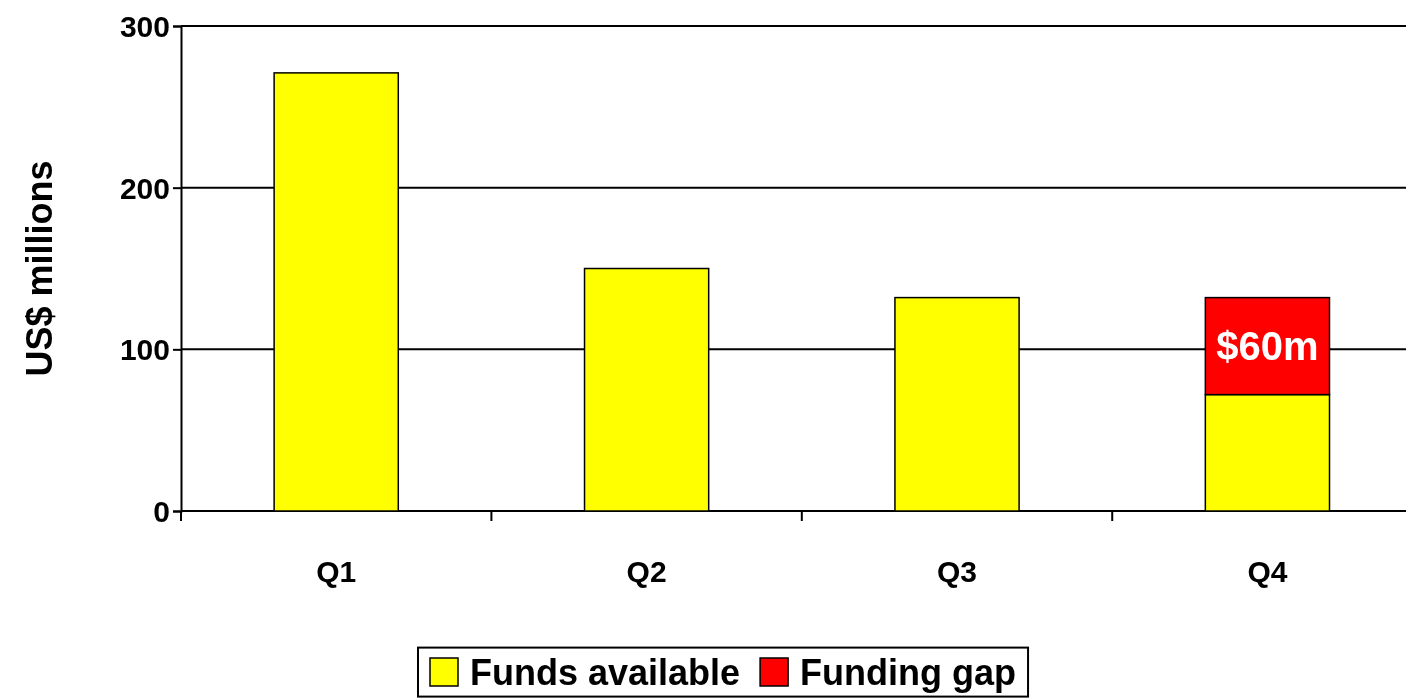 The width and height of the screenshot is (1406, 699). Describe the element at coordinates (1267, 572) in the screenshot. I see `x-tick-label: Q4` at that location.